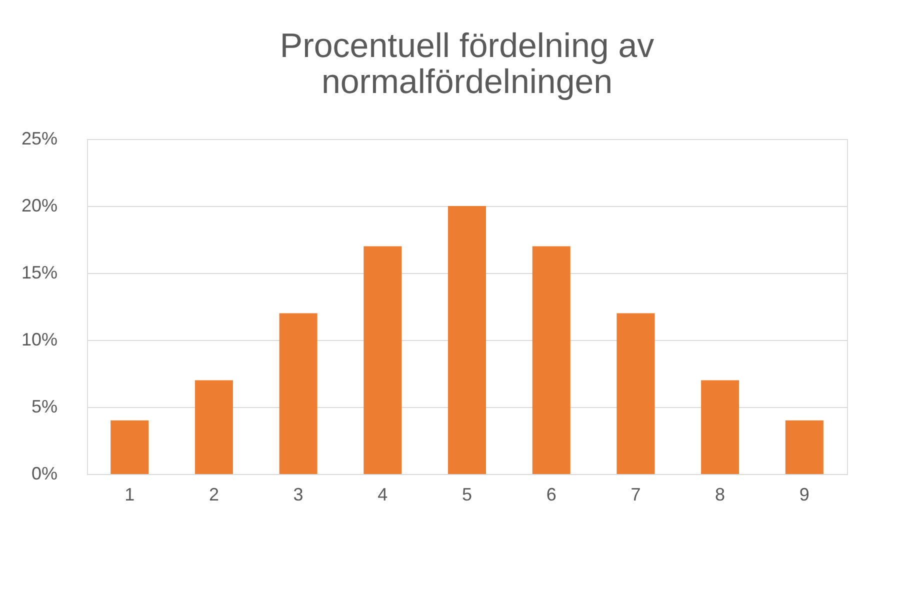 This screenshot has height=597, width=910. Describe the element at coordinates (383, 494) in the screenshot. I see `x-tick-label: 4` at that location.